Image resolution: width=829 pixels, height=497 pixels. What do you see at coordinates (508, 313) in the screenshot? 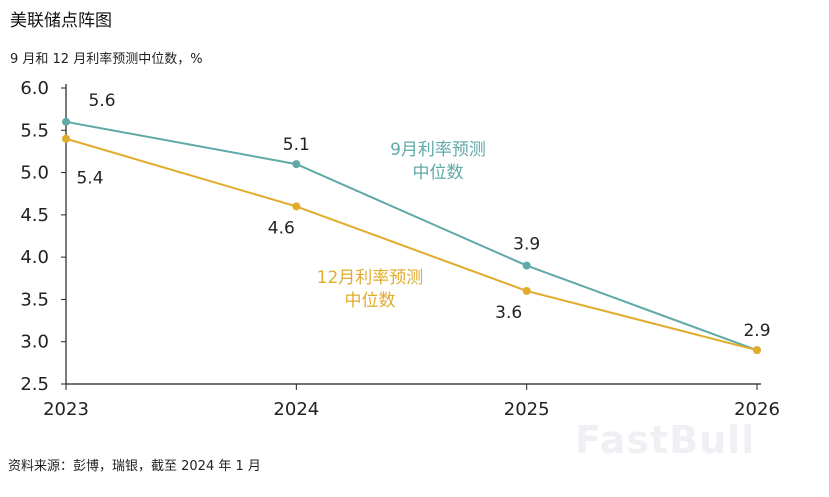
I see `data-label: 3.6` at bounding box center [508, 313].